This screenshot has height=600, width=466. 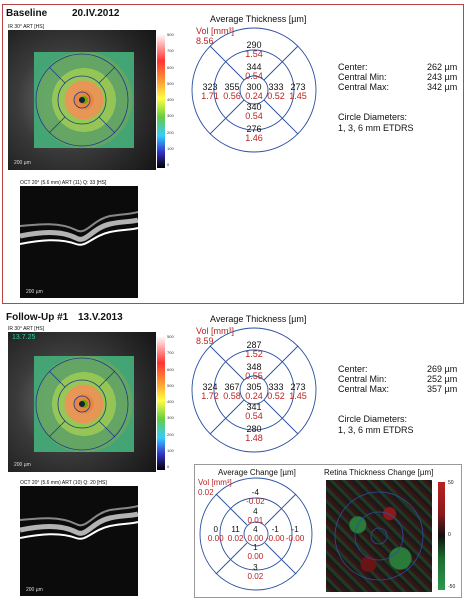 What do you see at coordinates (452, 587) in the screenshot?
I see `change-scale-bottom: -50` at bounding box center [452, 587].